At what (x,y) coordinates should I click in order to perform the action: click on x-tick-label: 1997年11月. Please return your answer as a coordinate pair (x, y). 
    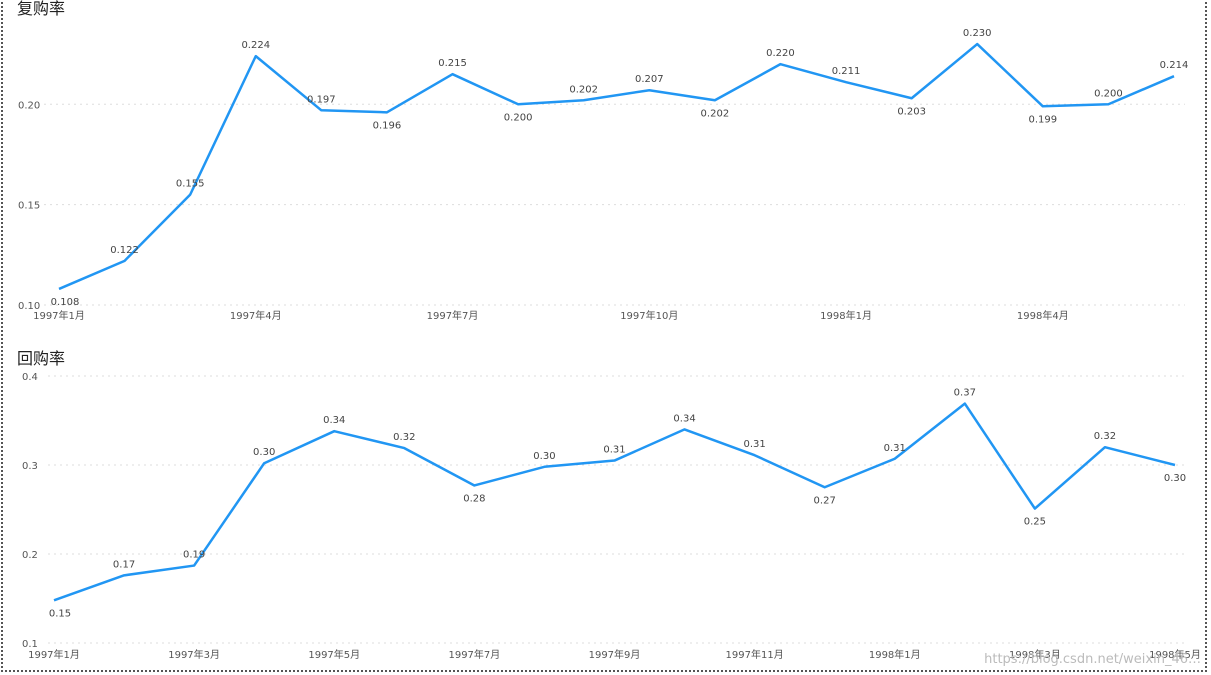
    Looking at the image, I should click on (755, 654).